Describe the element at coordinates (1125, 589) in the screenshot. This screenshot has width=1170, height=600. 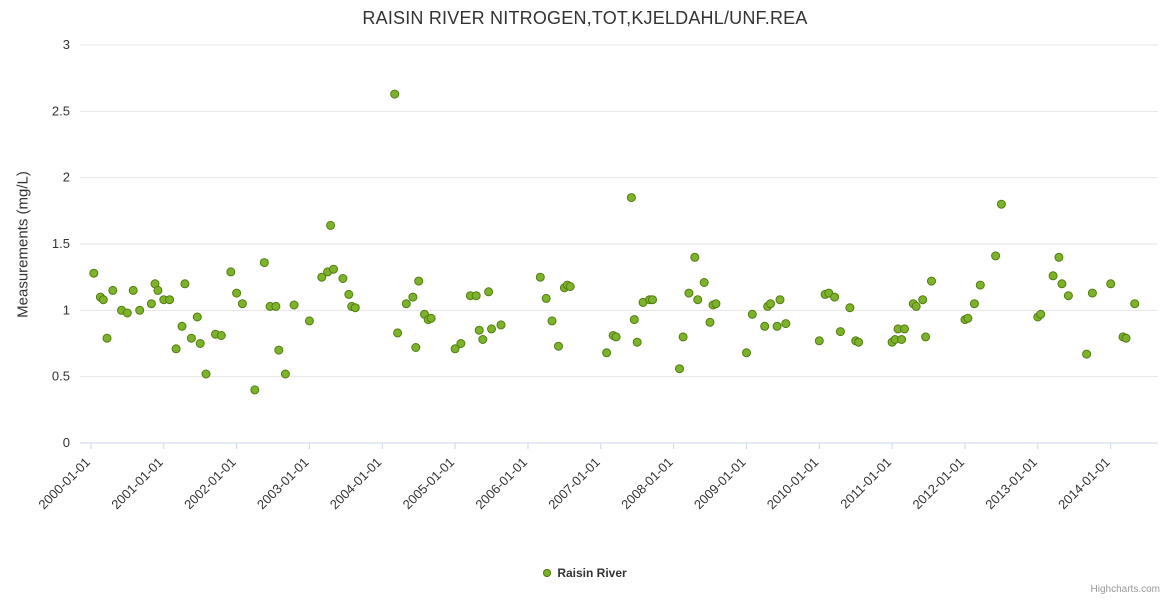
I see `highcharts-credits-link: Highcharts.com` at that location.